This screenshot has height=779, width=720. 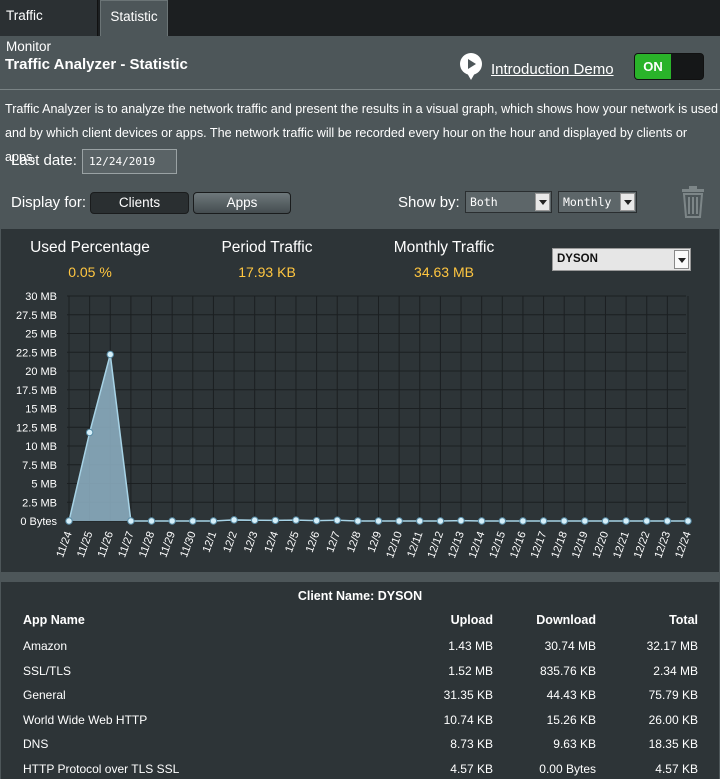 I want to click on x-tick-label: 11/26, so click(x=106, y=544).